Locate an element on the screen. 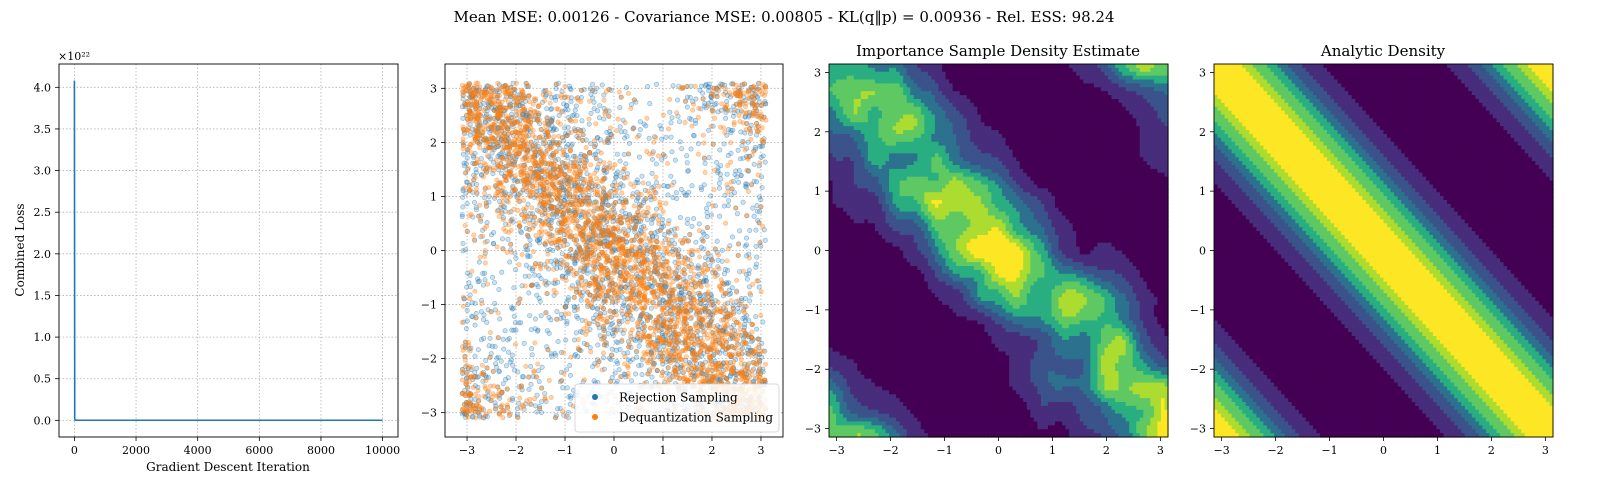 This screenshot has width=1600, height=500. y-tick-label: 0.0 is located at coordinates (43, 420).